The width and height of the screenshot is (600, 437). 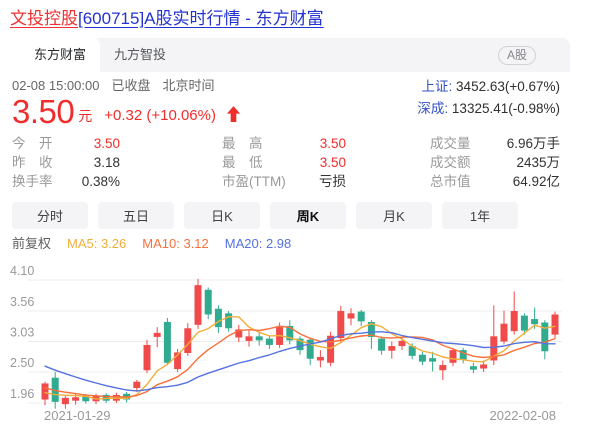 I want to click on index-name-link: 上证:, so click(x=439, y=86).